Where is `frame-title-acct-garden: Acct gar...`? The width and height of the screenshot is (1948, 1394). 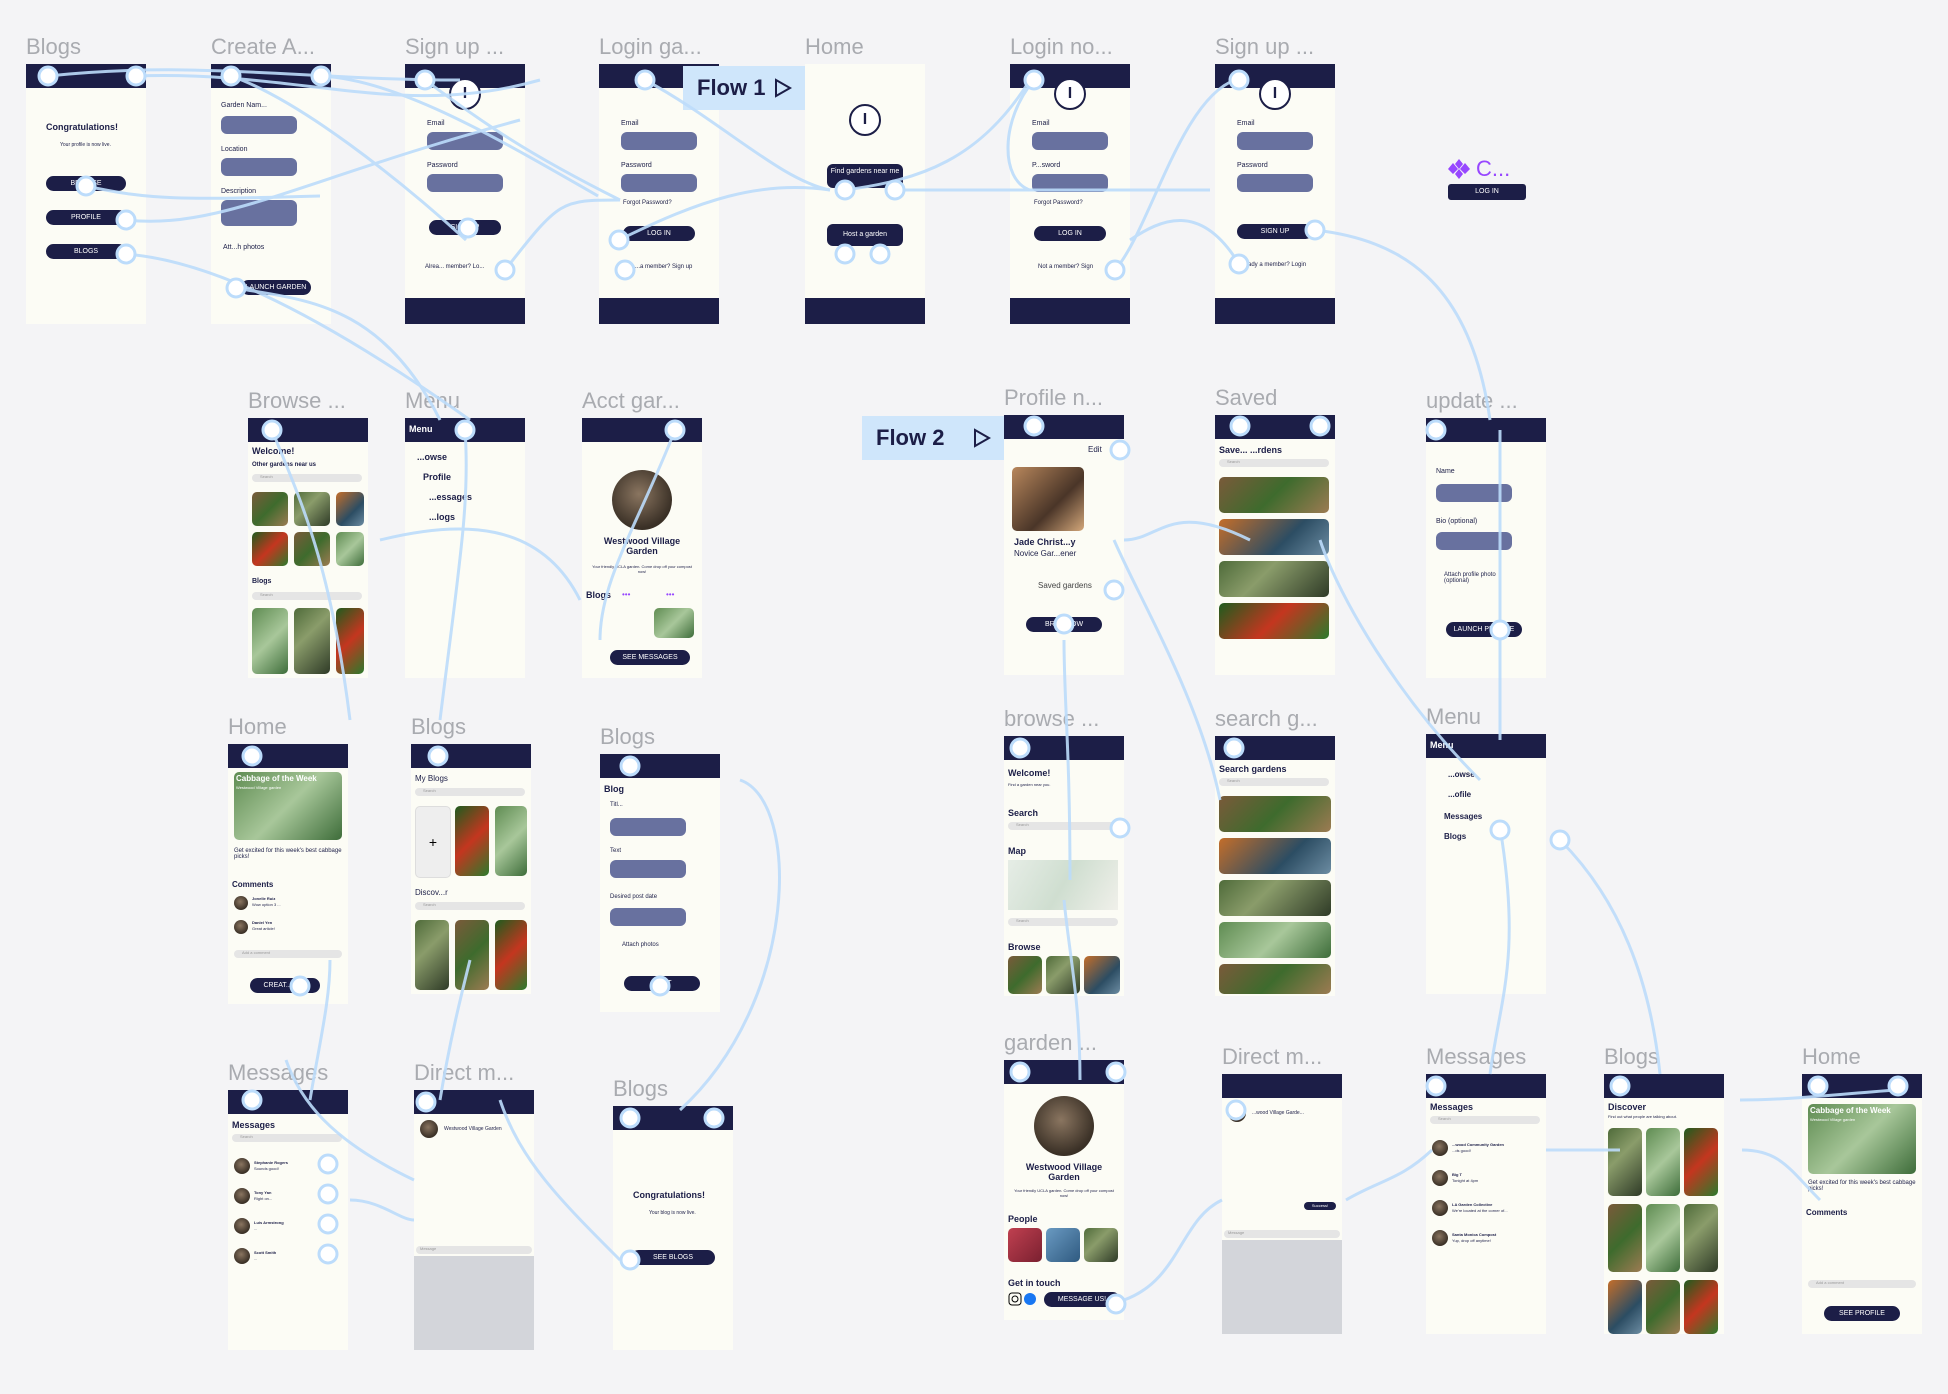
frame-title-acct-garden: Acct gar... is located at coordinates (631, 400).